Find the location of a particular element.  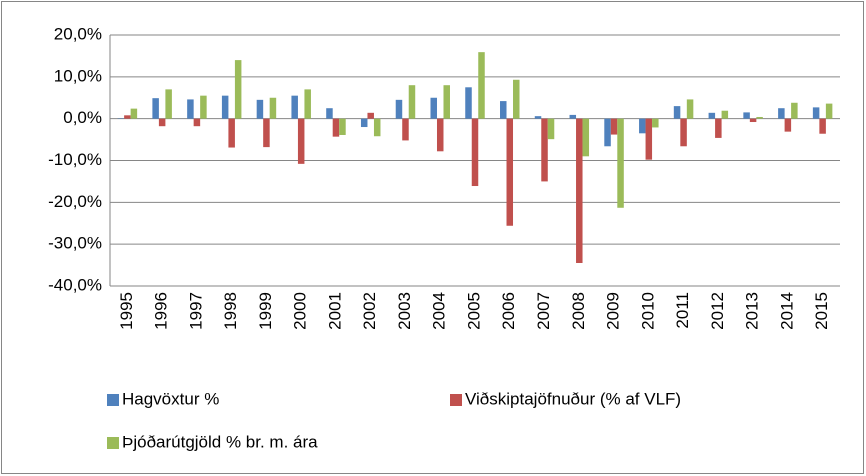

x-tick-label: 1998 is located at coordinates (230, 311).